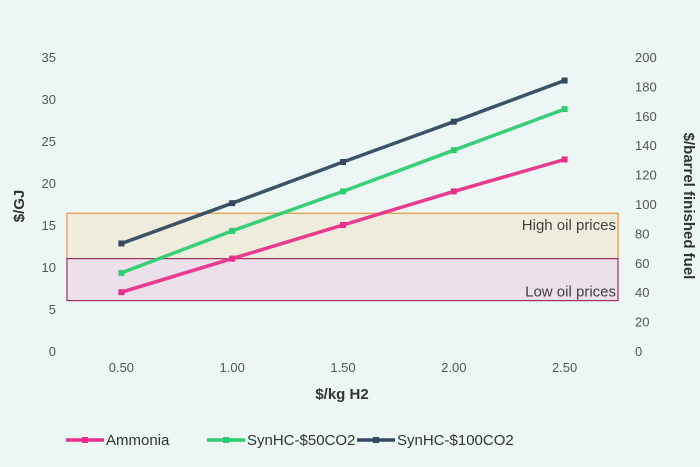 The width and height of the screenshot is (700, 467). I want to click on y-tick-label: 25, so click(49, 141).